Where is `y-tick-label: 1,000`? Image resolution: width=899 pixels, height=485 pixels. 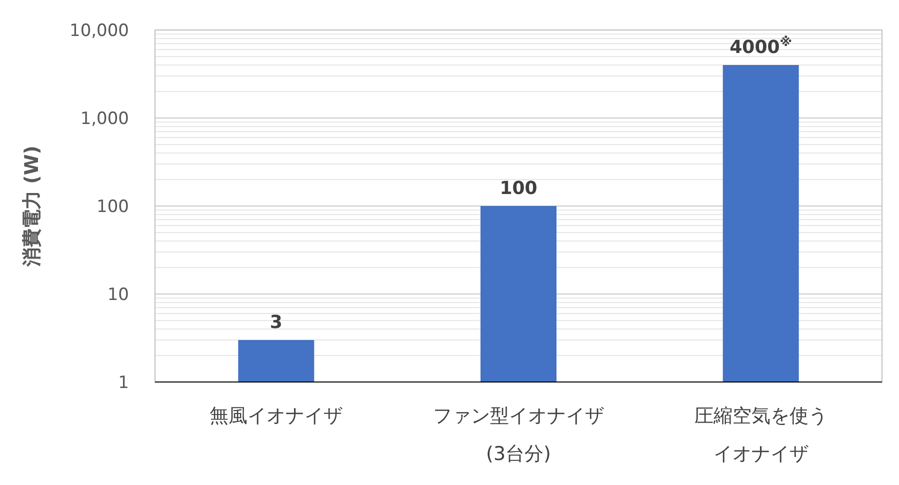
y-tick-label: 1,000 is located at coordinates (104, 119).